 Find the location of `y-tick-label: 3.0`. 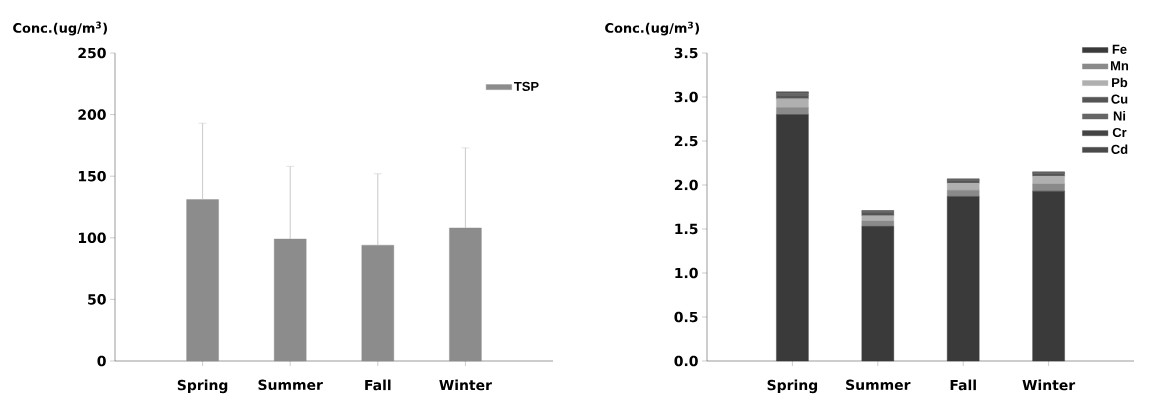

y-tick-label: 3.0 is located at coordinates (686, 97).